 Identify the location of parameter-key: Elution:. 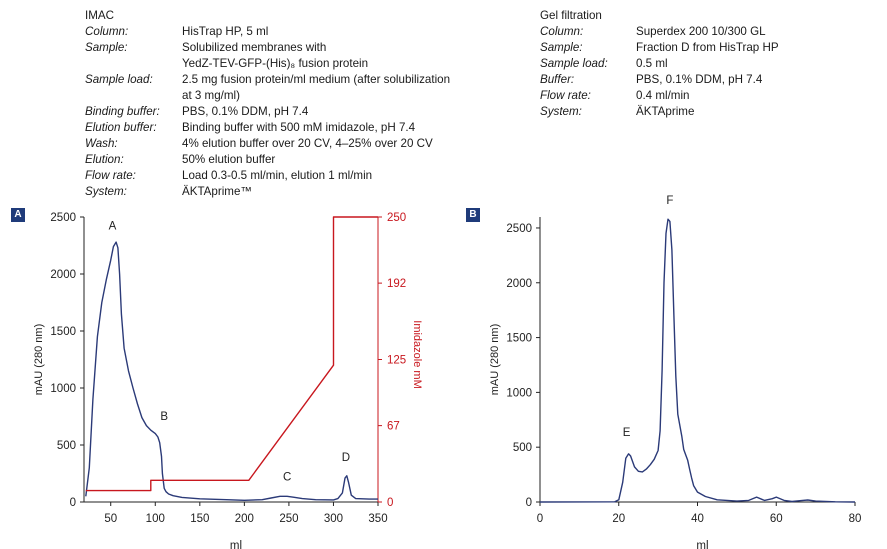
(104, 159).